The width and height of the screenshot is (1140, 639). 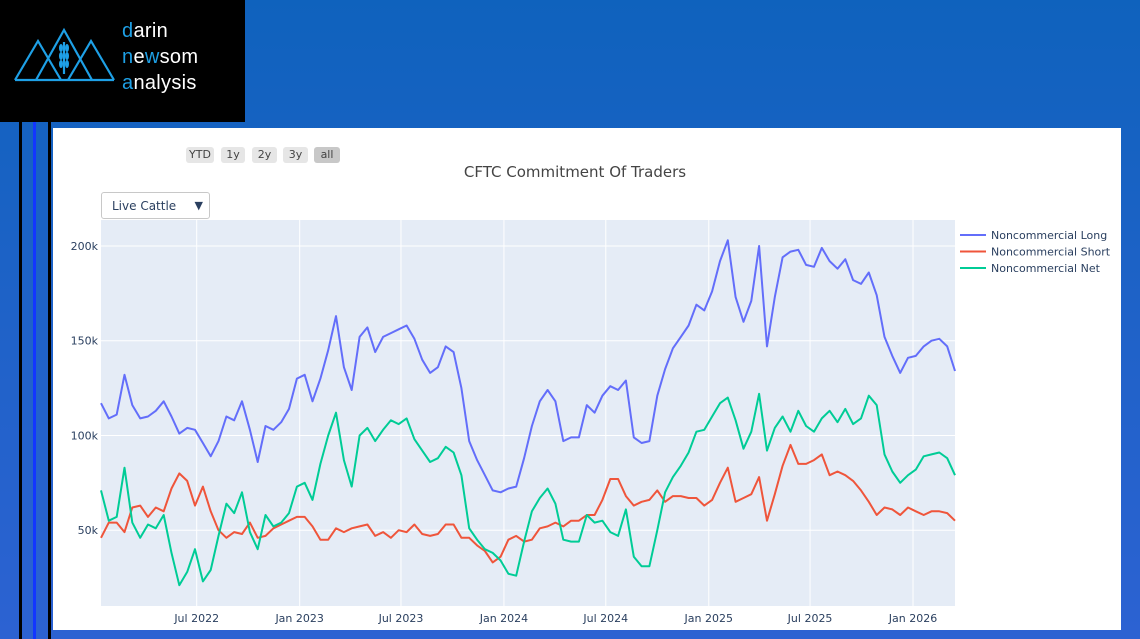 I want to click on x-tick-label: Jul 2025, so click(x=810, y=618).